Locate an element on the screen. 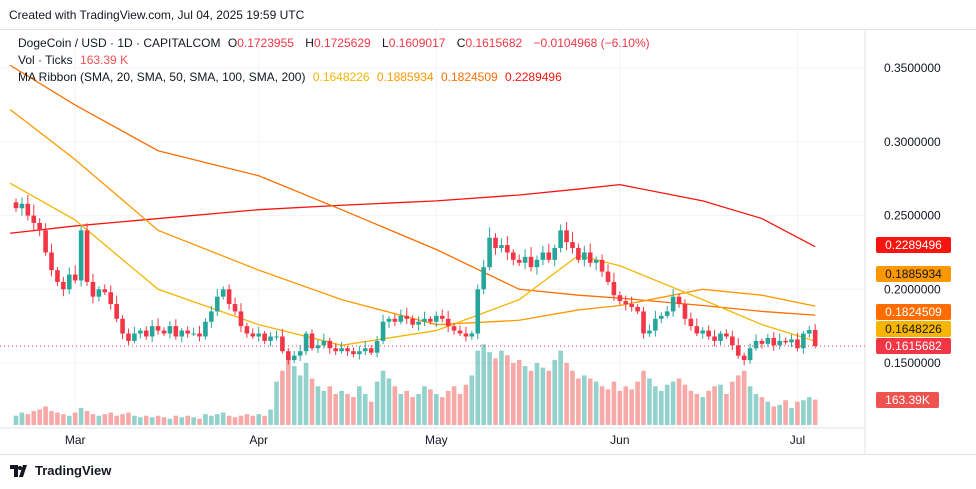 This screenshot has height=489, width=976. tradingview-logo: TradingView is located at coordinates (60, 470).